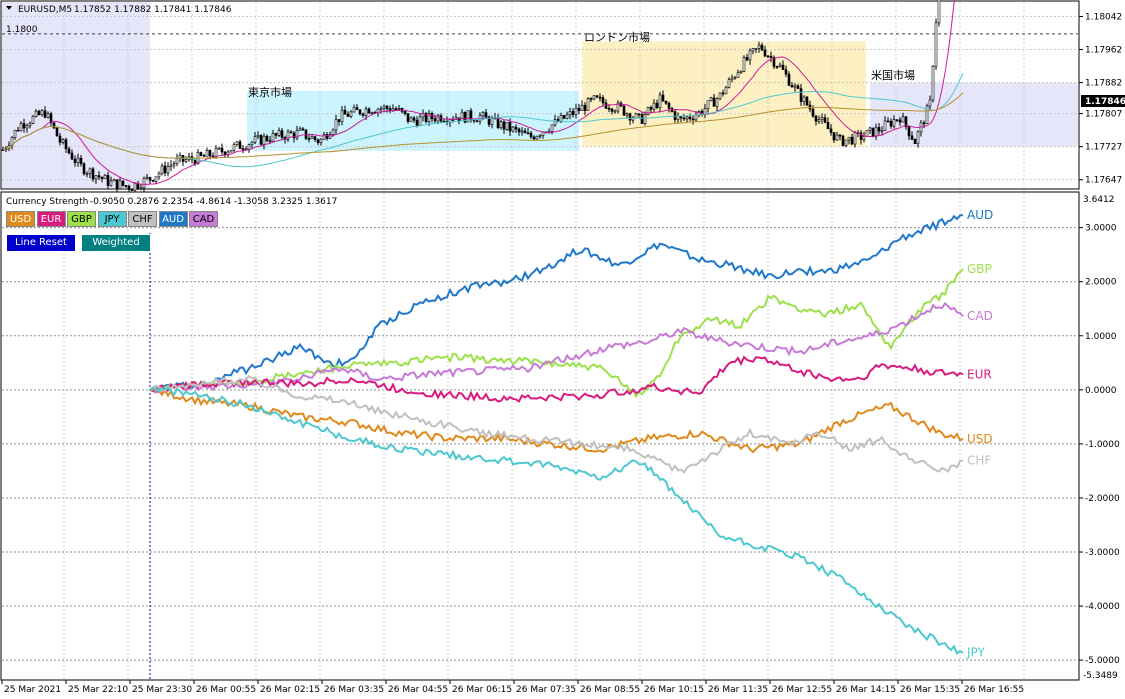 Image resolution: width=1125 pixels, height=699 pixels. Describe the element at coordinates (20, 219) in the screenshot. I see `currency-toggle-usd: USD` at that location.